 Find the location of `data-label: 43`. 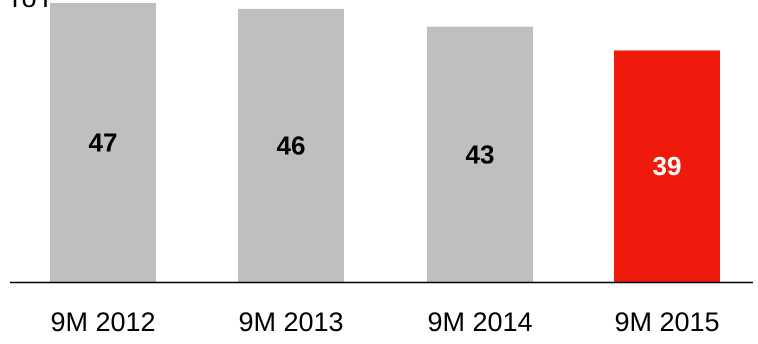

data-label: 43 is located at coordinates (480, 154).